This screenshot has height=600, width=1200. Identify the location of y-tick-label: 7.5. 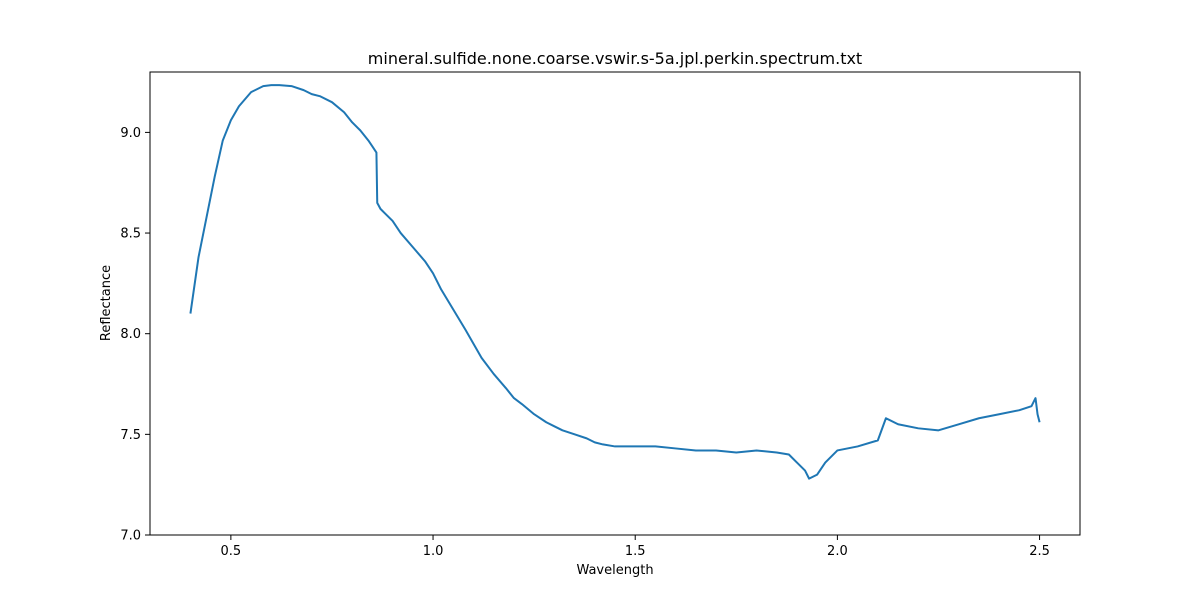
(130, 435).